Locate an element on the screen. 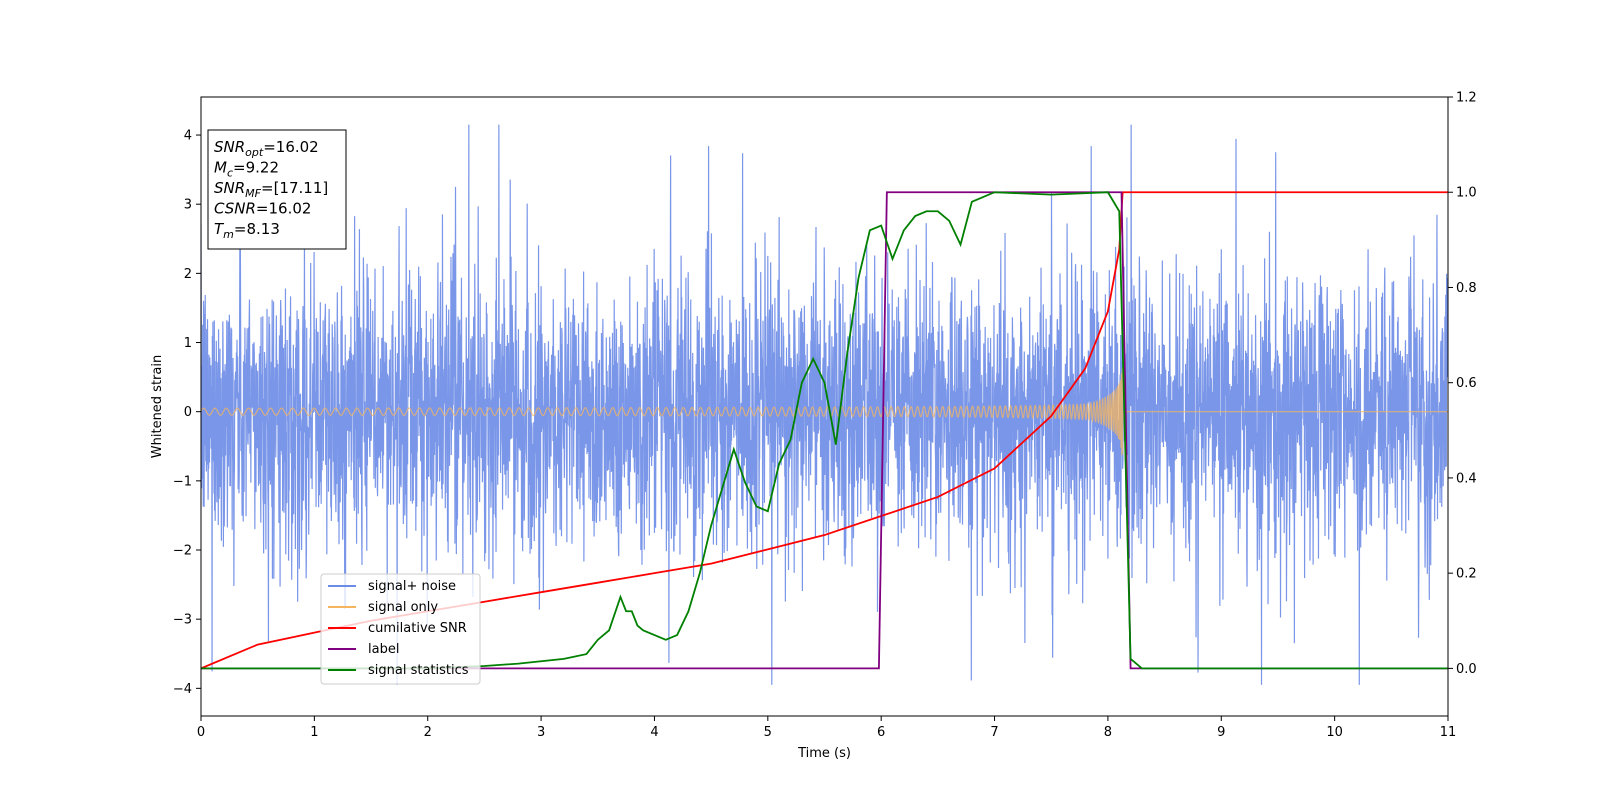 The height and width of the screenshot is (804, 1600). x-tick-label: 5 is located at coordinates (768, 732).